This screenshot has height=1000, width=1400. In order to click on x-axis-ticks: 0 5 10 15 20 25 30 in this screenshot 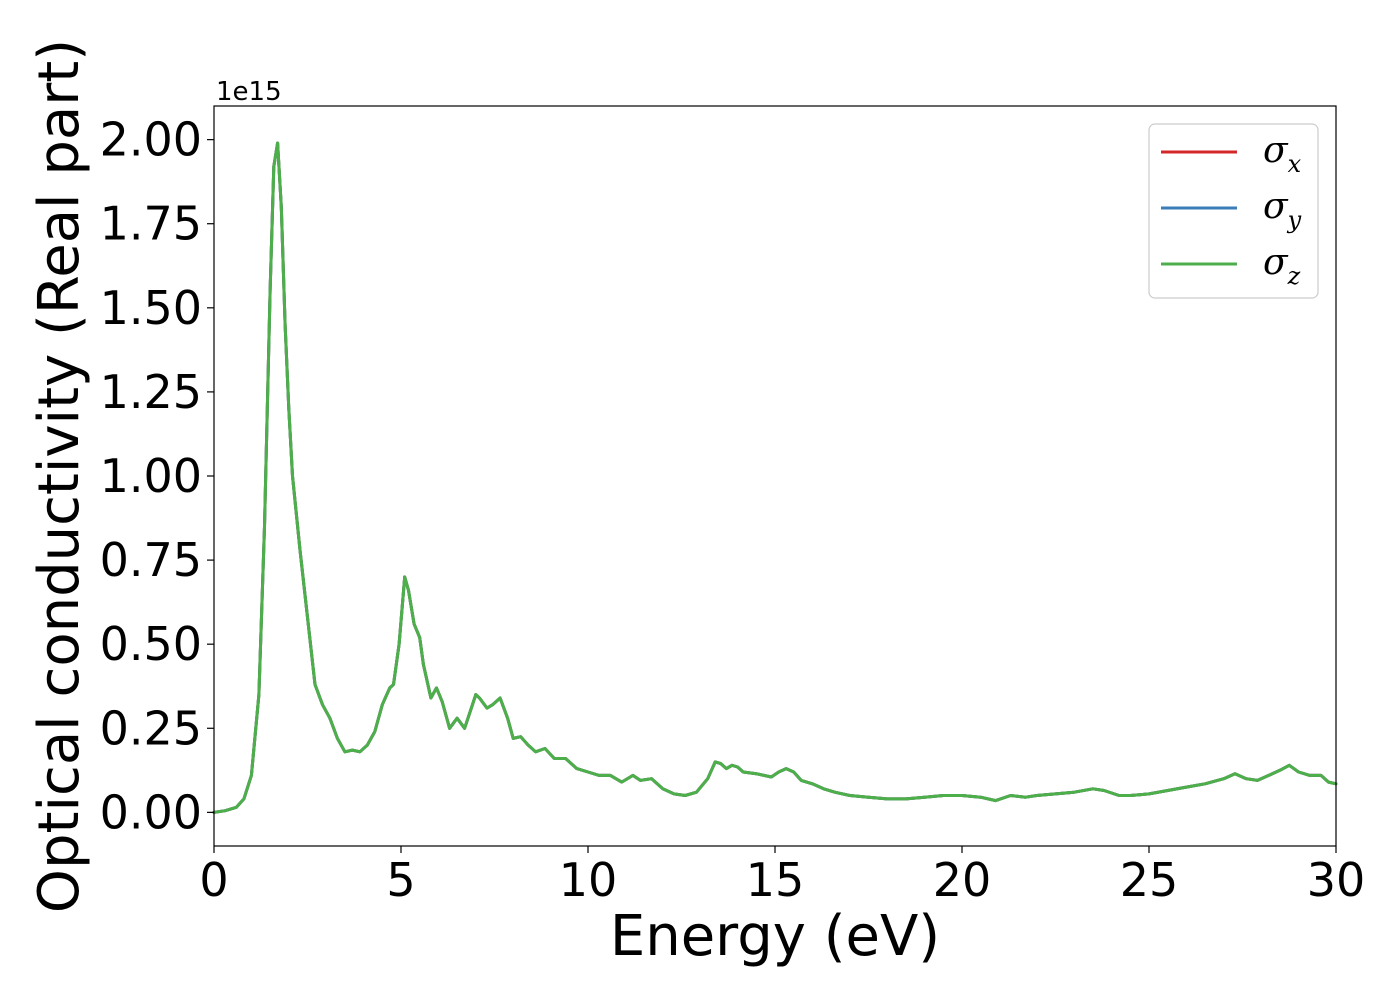, I will do `click(782, 876)`.